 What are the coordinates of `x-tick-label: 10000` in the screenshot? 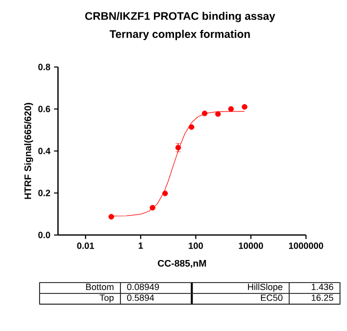 It's located at (251, 245).